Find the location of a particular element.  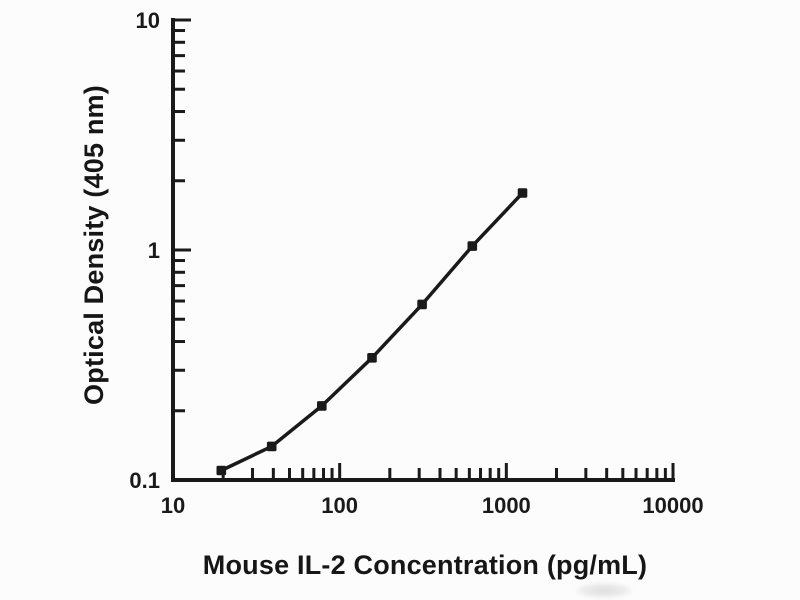

x-axis-title: Mouse IL-2 Concentration (pg/mL) is located at coordinates (425, 565).